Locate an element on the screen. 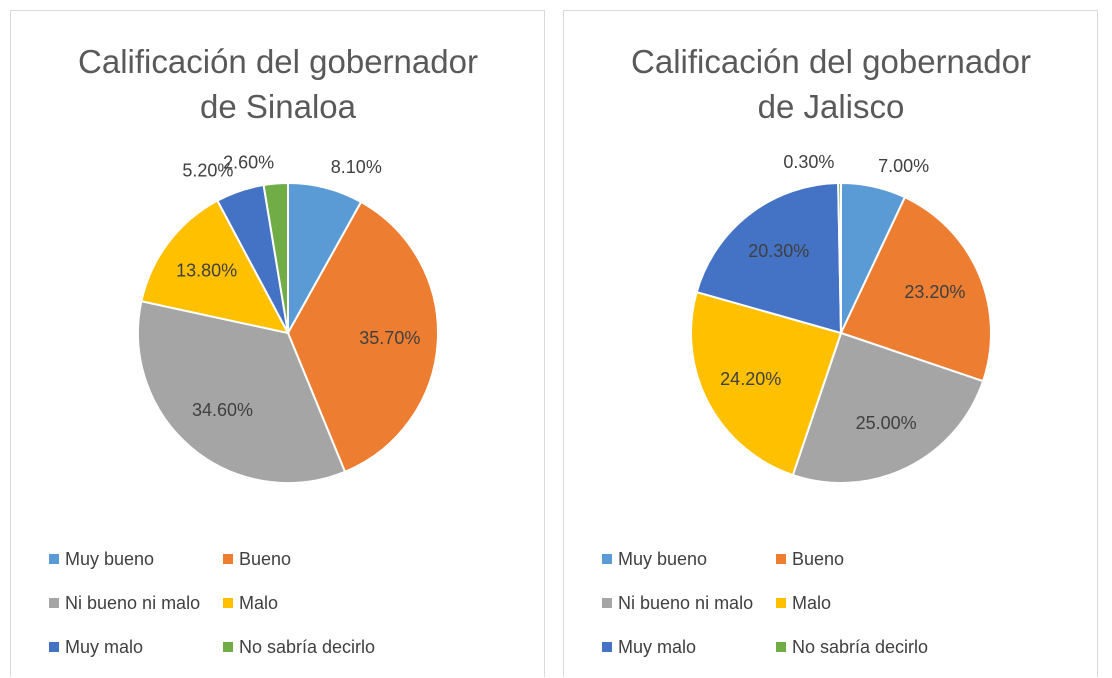 This screenshot has width=1112, height=678. chart-title: Calificación del gobernador de Sinaloa is located at coordinates (278, 84).